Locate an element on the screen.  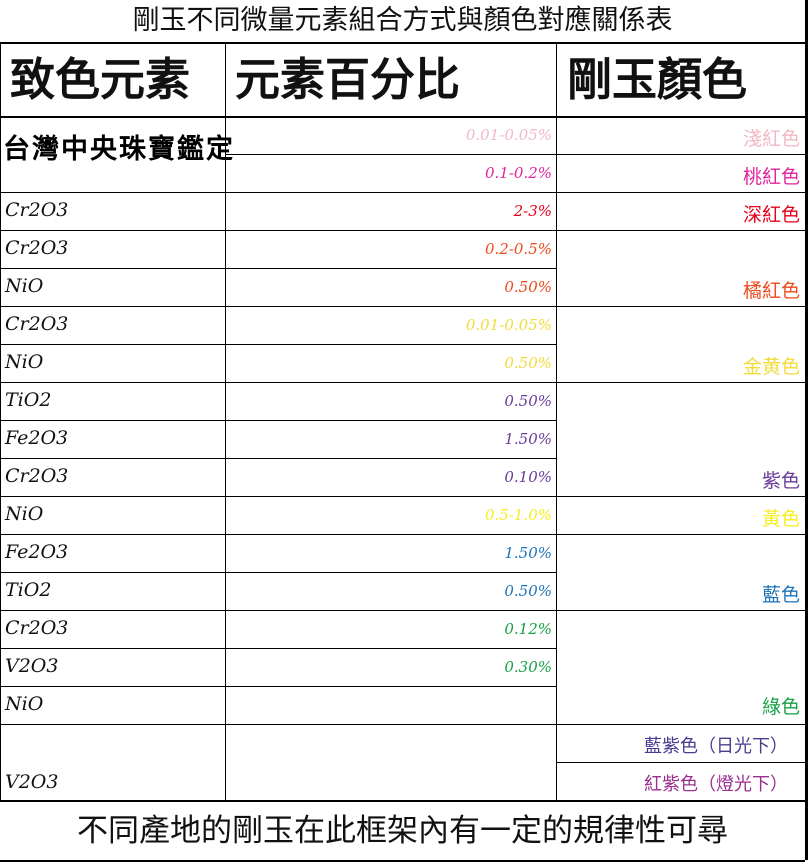
footer-note: 不同產地的剛玉在此框架內有一定的規律性可尋 is located at coordinates (402, 831).